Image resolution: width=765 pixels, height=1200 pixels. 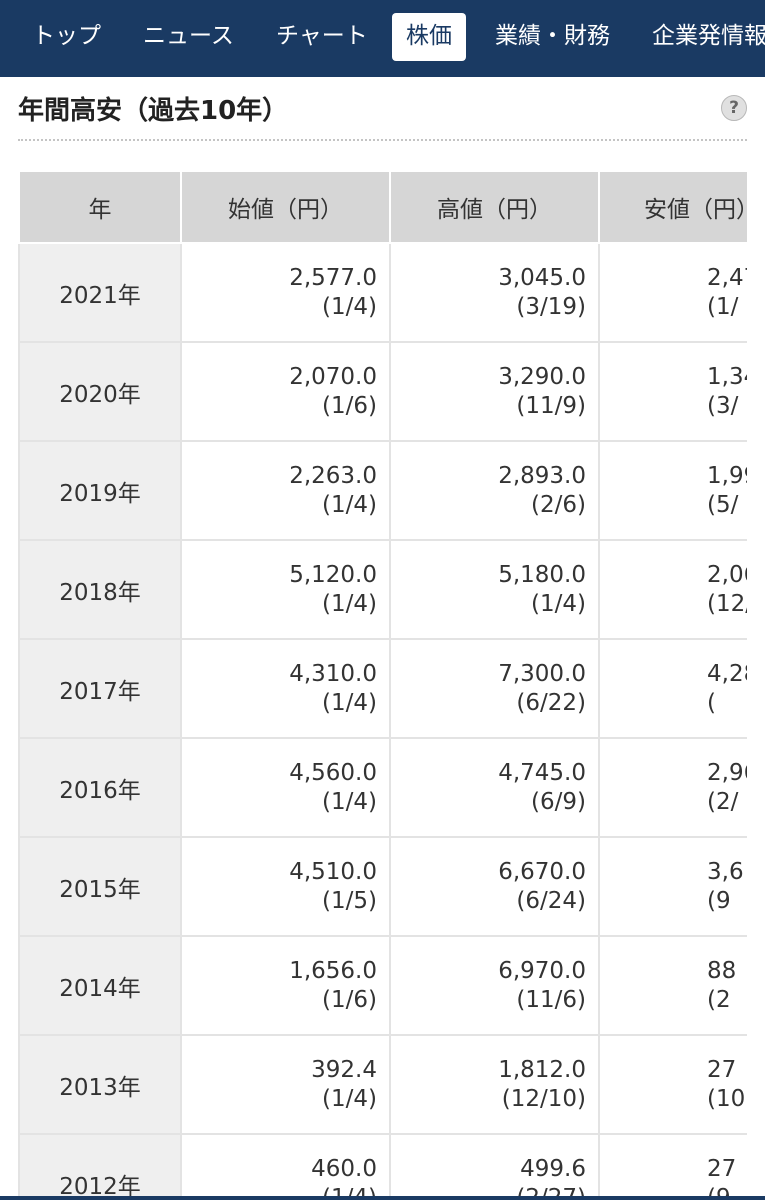 I want to click on price-value: 2,070.0, so click(x=333, y=376).